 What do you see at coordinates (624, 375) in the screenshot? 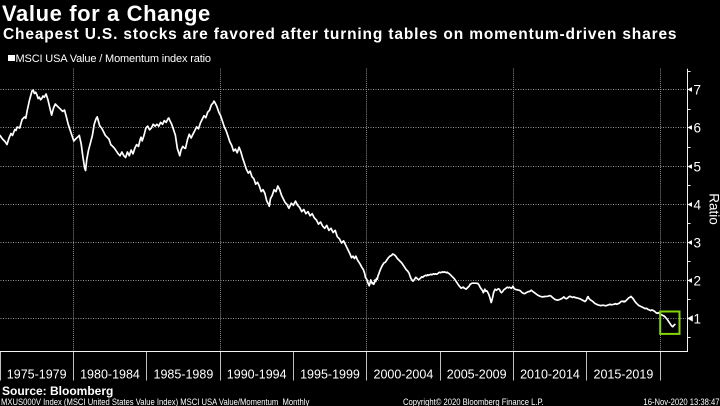
I see `svg-text: 2015-2019` at bounding box center [624, 375].